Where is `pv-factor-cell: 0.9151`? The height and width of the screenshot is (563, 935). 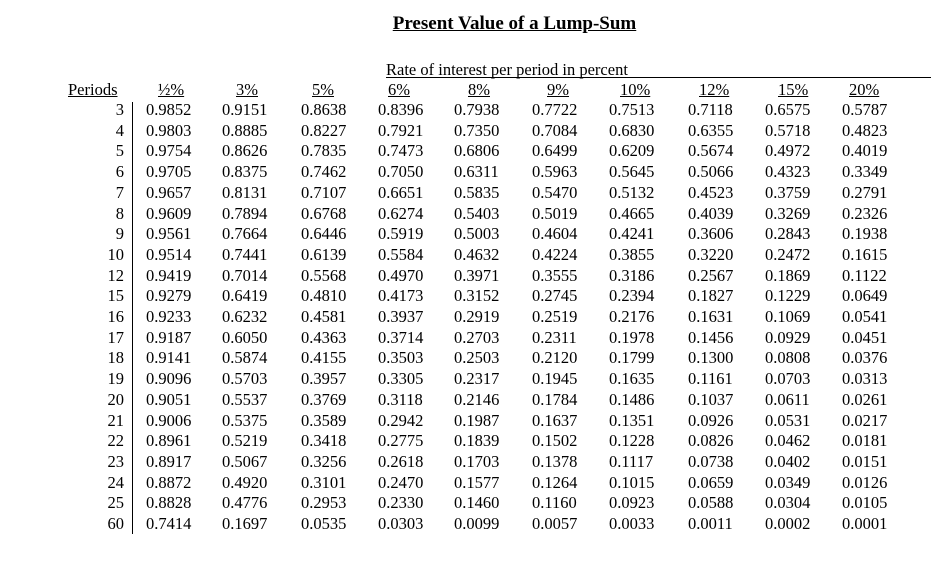 pv-factor-cell: 0.9151 is located at coordinates (245, 109).